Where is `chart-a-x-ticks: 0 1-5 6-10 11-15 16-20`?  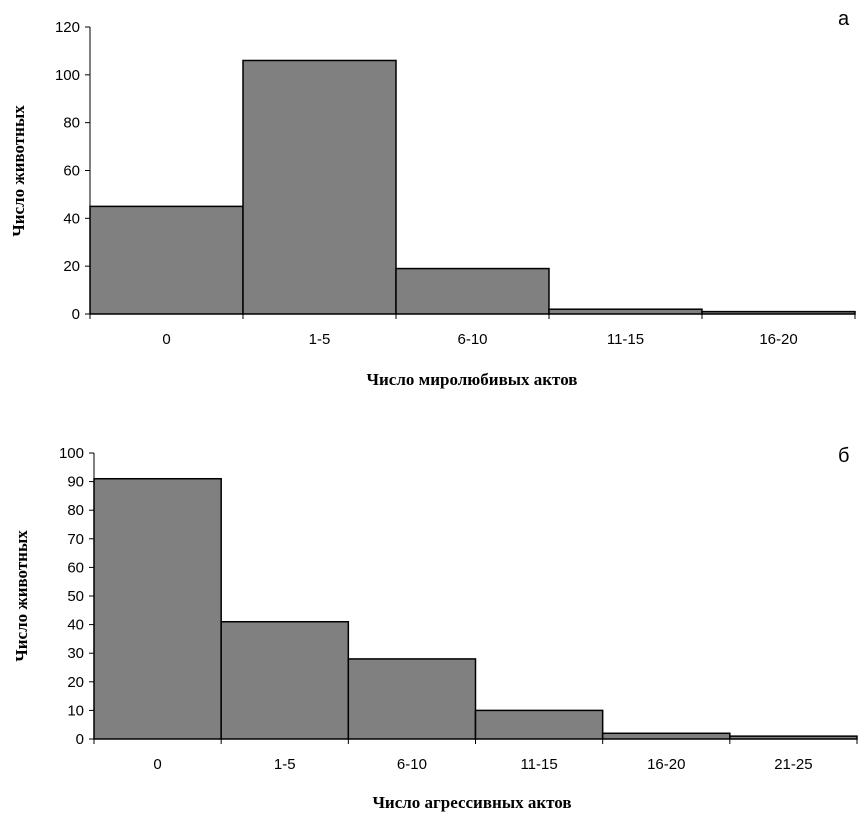
chart-a-x-ticks: 0 1-5 6-10 11-15 16-20 is located at coordinates (472, 331).